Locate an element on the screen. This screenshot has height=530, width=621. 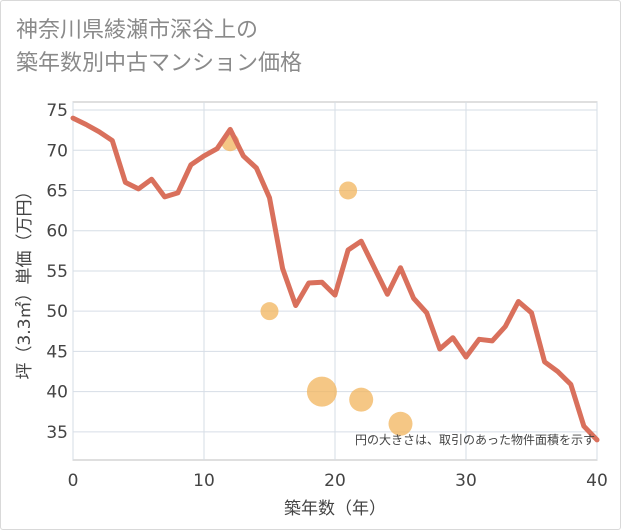
x-tick-label: 40 is located at coordinates (597, 481).